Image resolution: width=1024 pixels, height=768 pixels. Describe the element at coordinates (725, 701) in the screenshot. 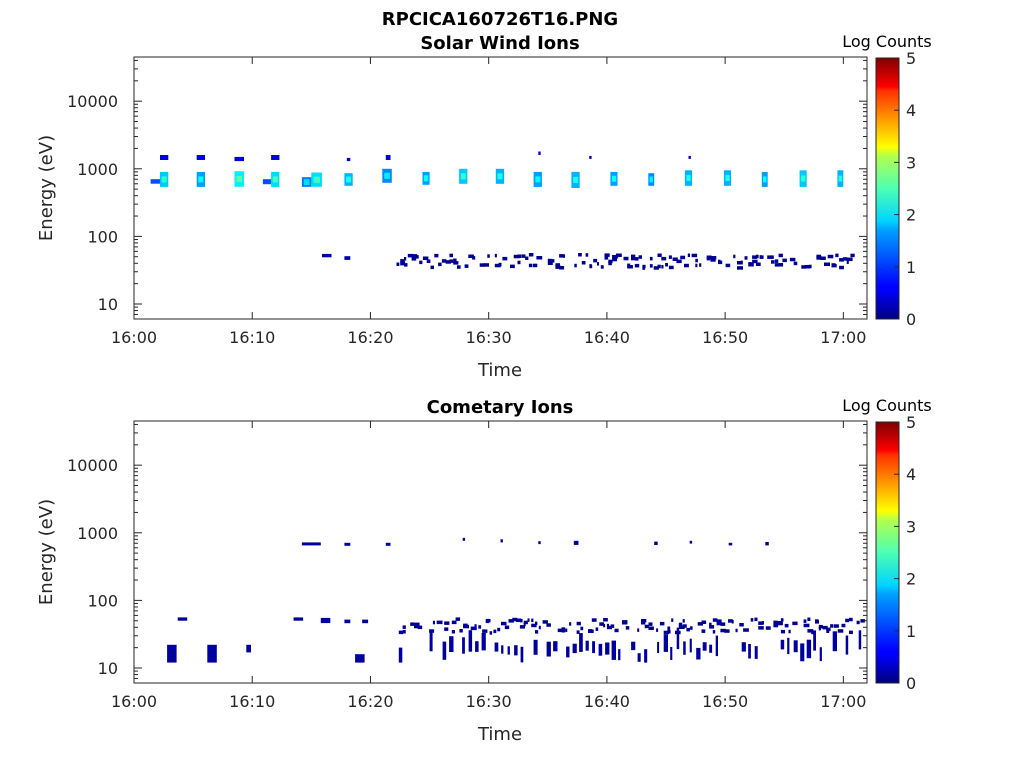

I see `x-tick-label: 16:50` at that location.